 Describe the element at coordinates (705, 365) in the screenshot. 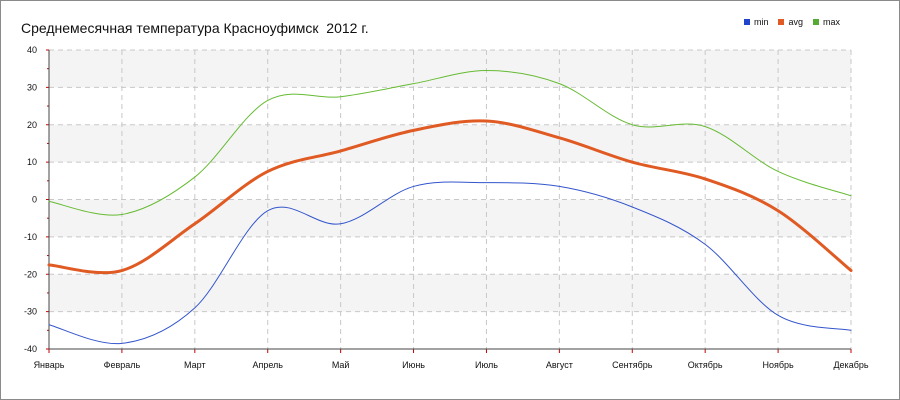

I see `x-tick-label: Октябрь` at that location.